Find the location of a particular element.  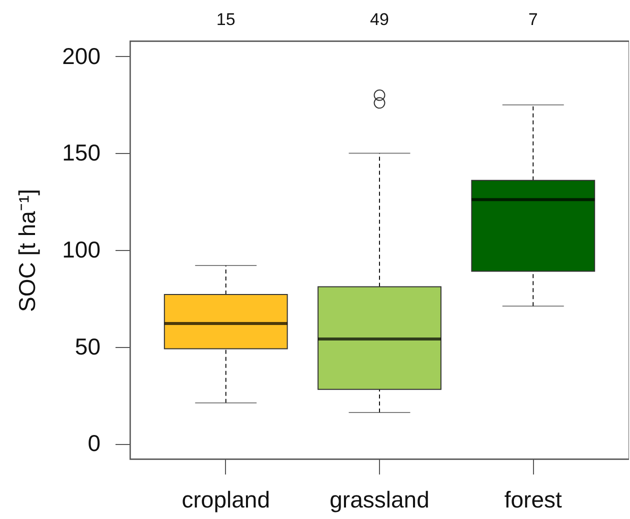

text: 7 is located at coordinates (533, 19).